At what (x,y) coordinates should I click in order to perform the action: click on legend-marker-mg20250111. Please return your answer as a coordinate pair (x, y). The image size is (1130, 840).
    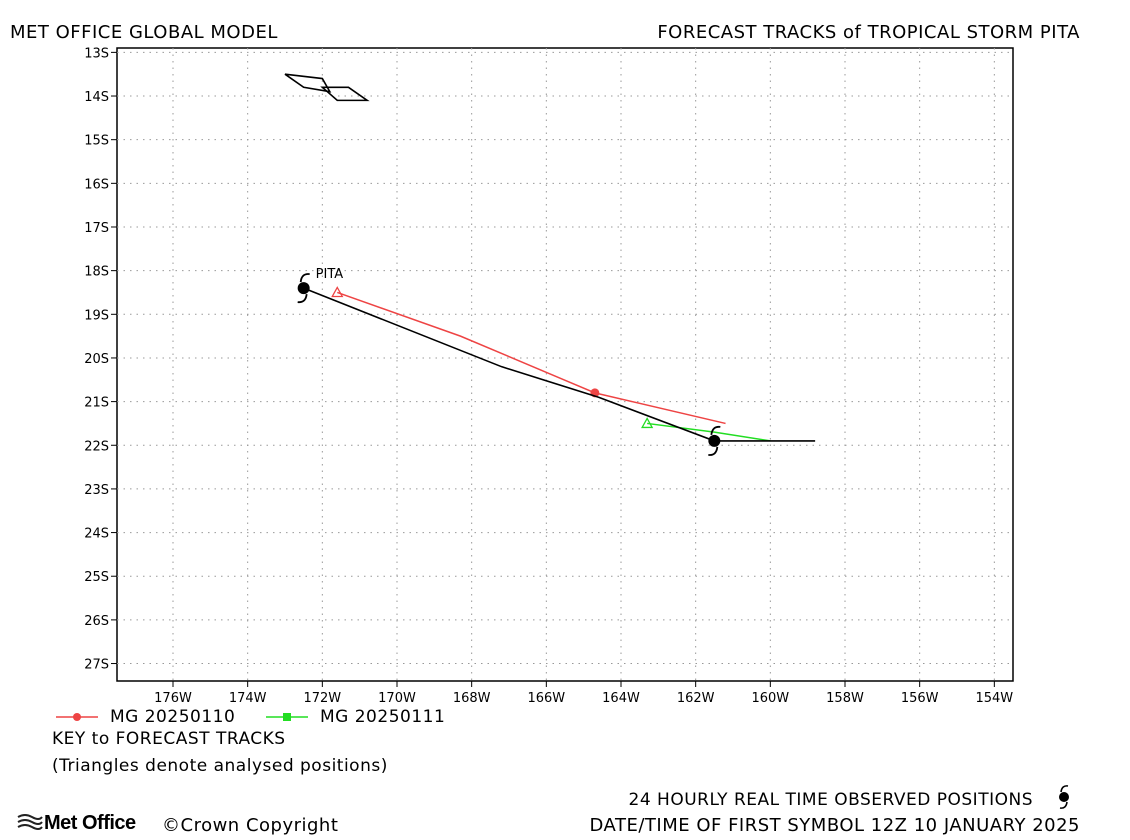
    Looking at the image, I should click on (287, 717).